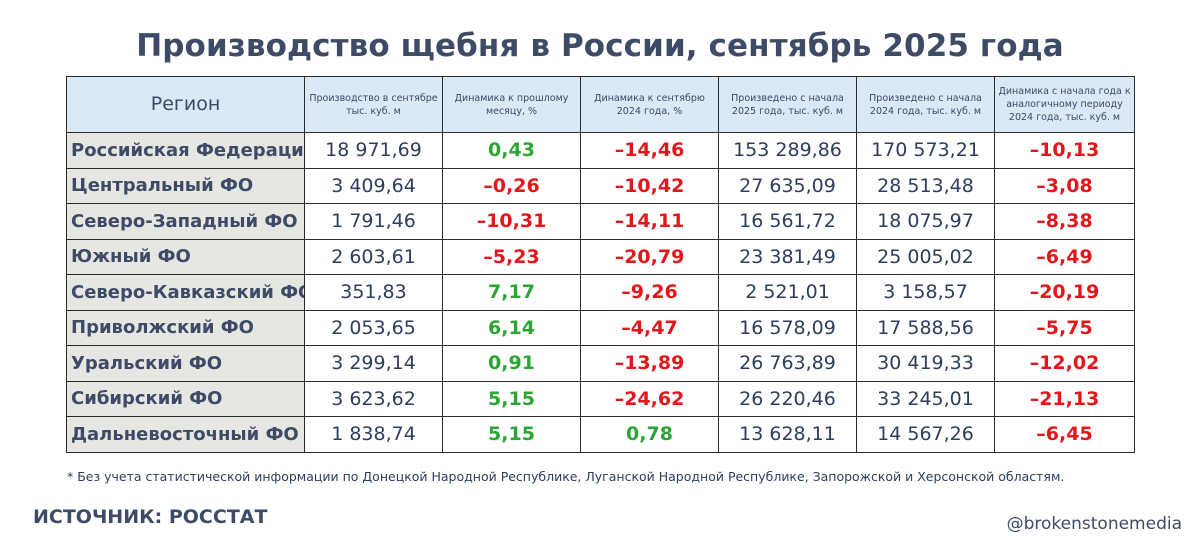 This screenshot has width=1200, height=559. I want to click on dynamics-year-cell: –10,42, so click(649, 185).